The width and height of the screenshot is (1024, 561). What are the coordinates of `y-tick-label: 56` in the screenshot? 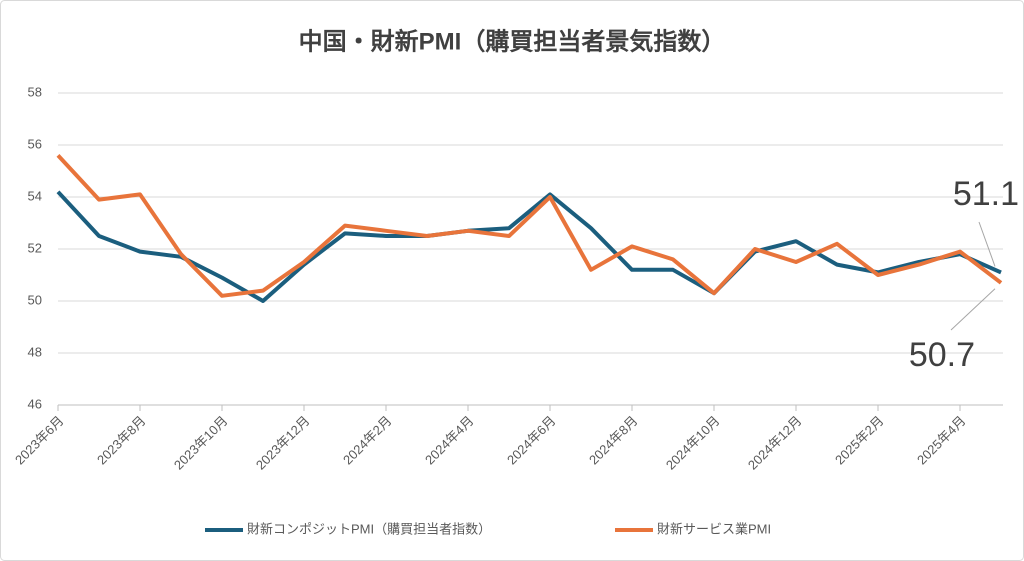 It's located at (35, 143).